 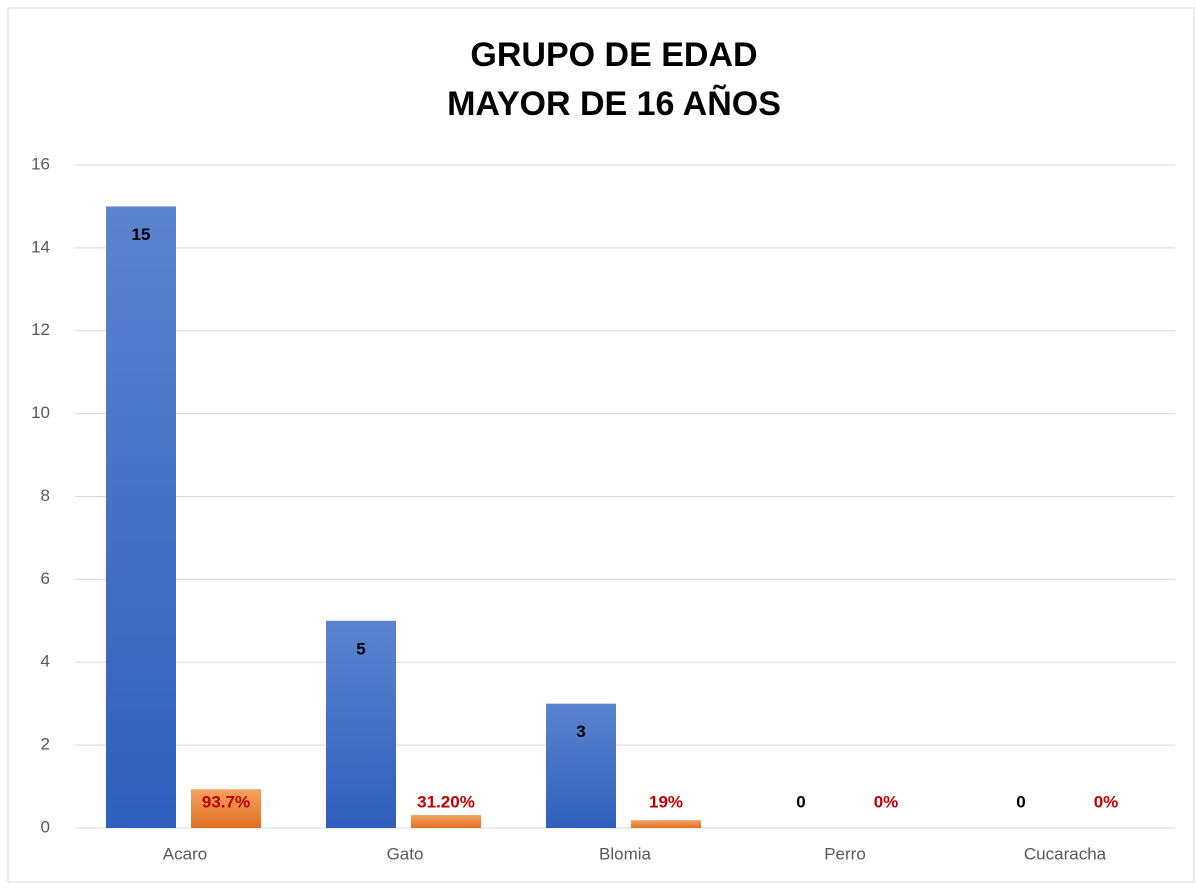 I want to click on data-label: 31.20%, so click(x=446, y=801).